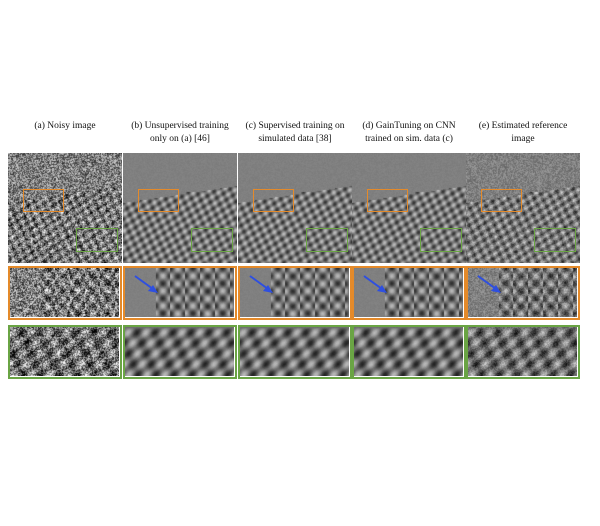 The height and width of the screenshot is (526, 600). I want to click on panel-c-orange-zoom, so click(295, 293).